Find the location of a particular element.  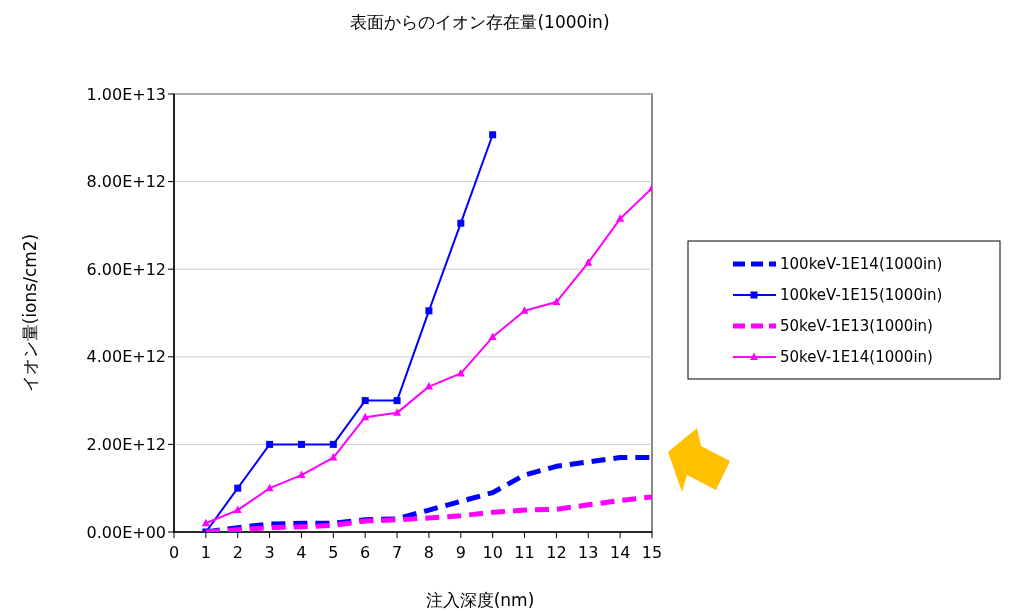

x-tick-label: 11 is located at coordinates (524, 552).